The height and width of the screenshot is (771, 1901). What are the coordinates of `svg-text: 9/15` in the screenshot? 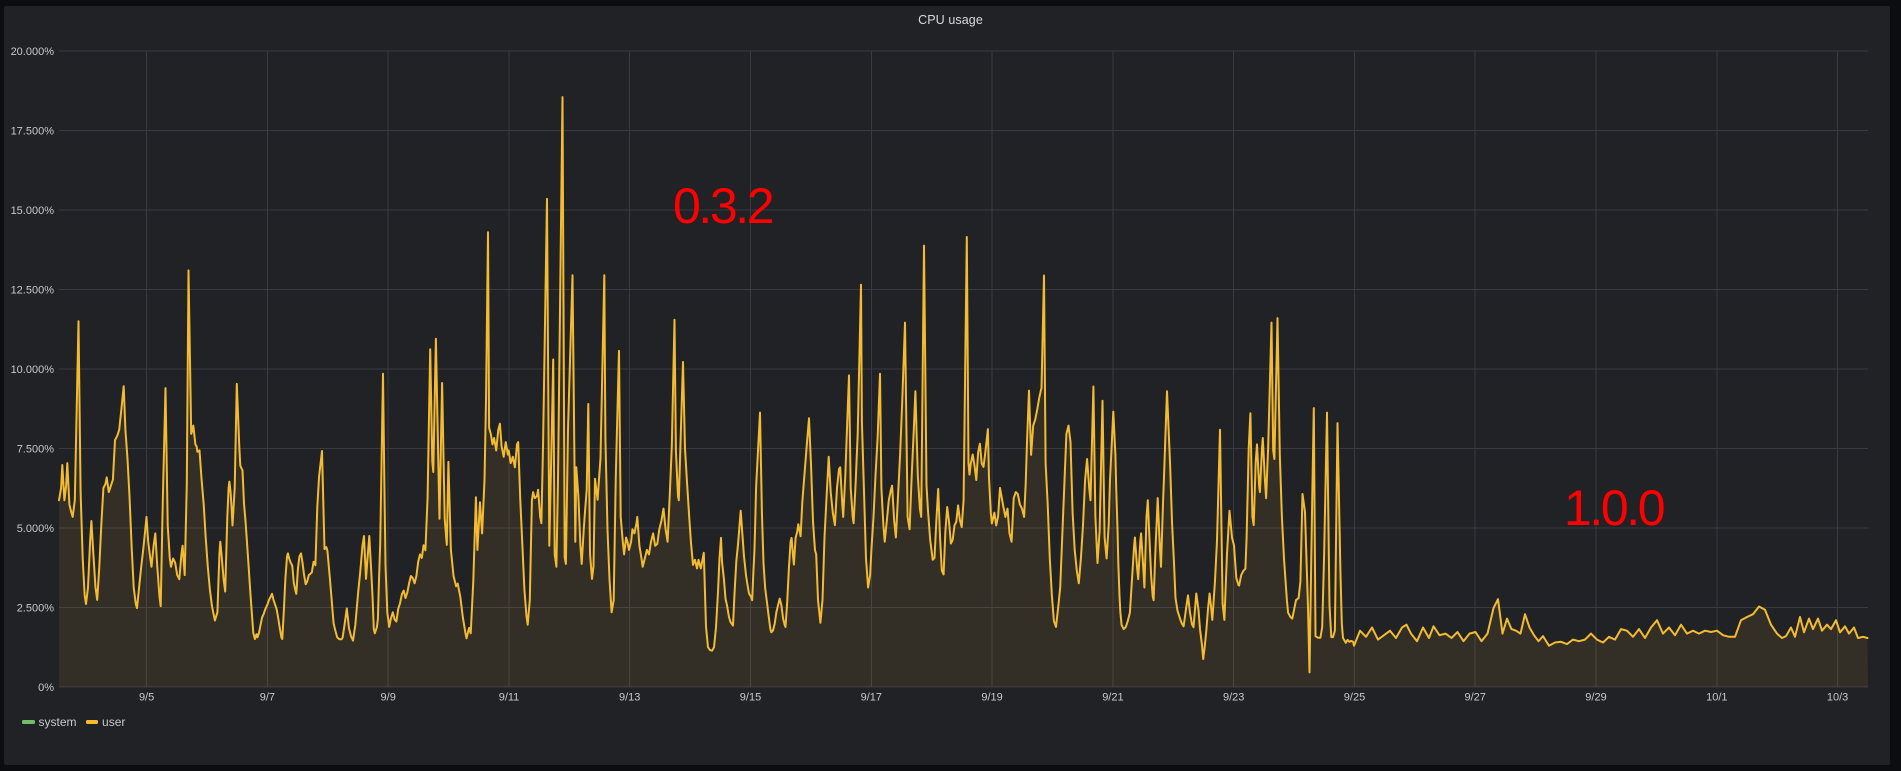 It's located at (750, 698).